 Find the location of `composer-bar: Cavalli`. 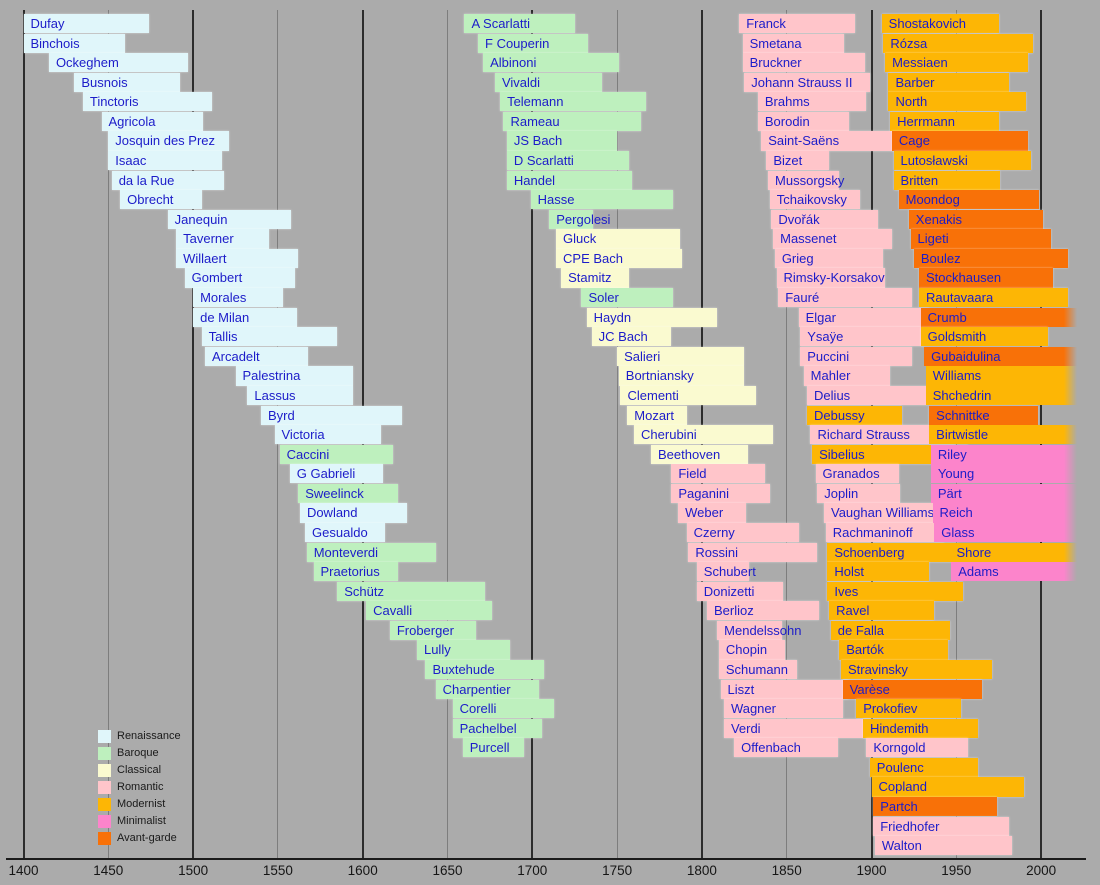

composer-bar: Cavalli is located at coordinates (429, 611).